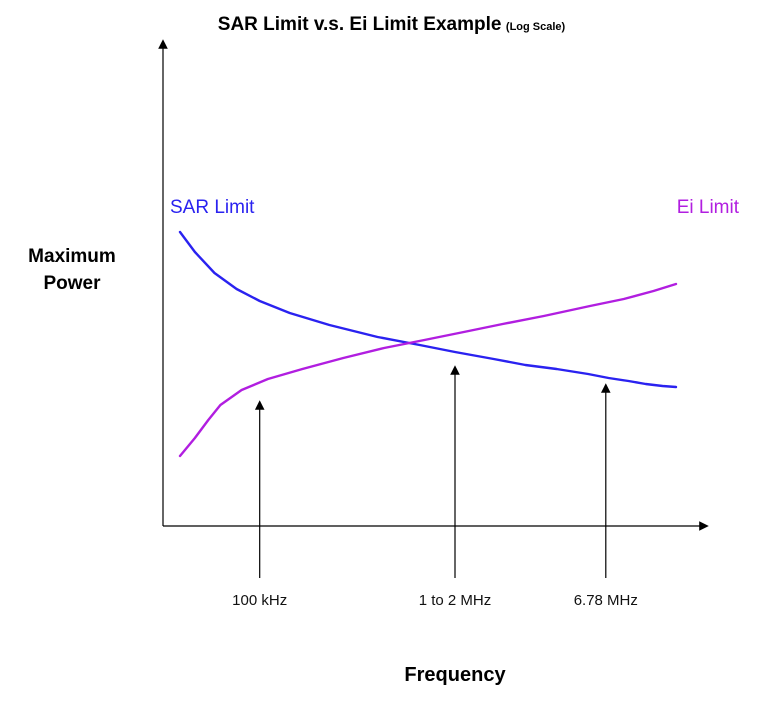 This screenshot has width=783, height=704. I want to click on annotation-label-1: 100 kHz, so click(259, 600).